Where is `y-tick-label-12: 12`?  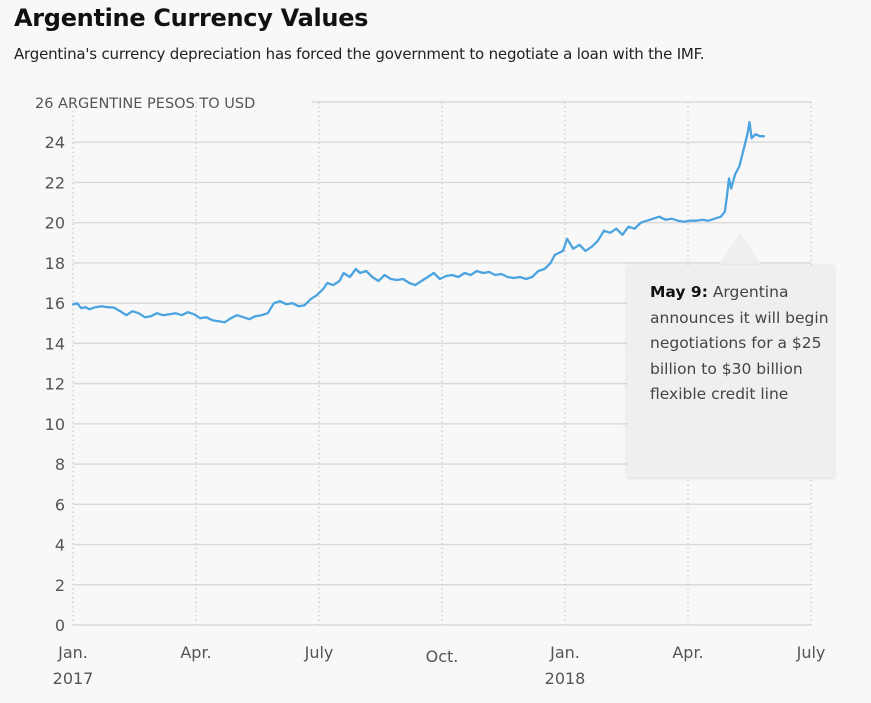
y-tick-label-12: 12 is located at coordinates (55, 384).